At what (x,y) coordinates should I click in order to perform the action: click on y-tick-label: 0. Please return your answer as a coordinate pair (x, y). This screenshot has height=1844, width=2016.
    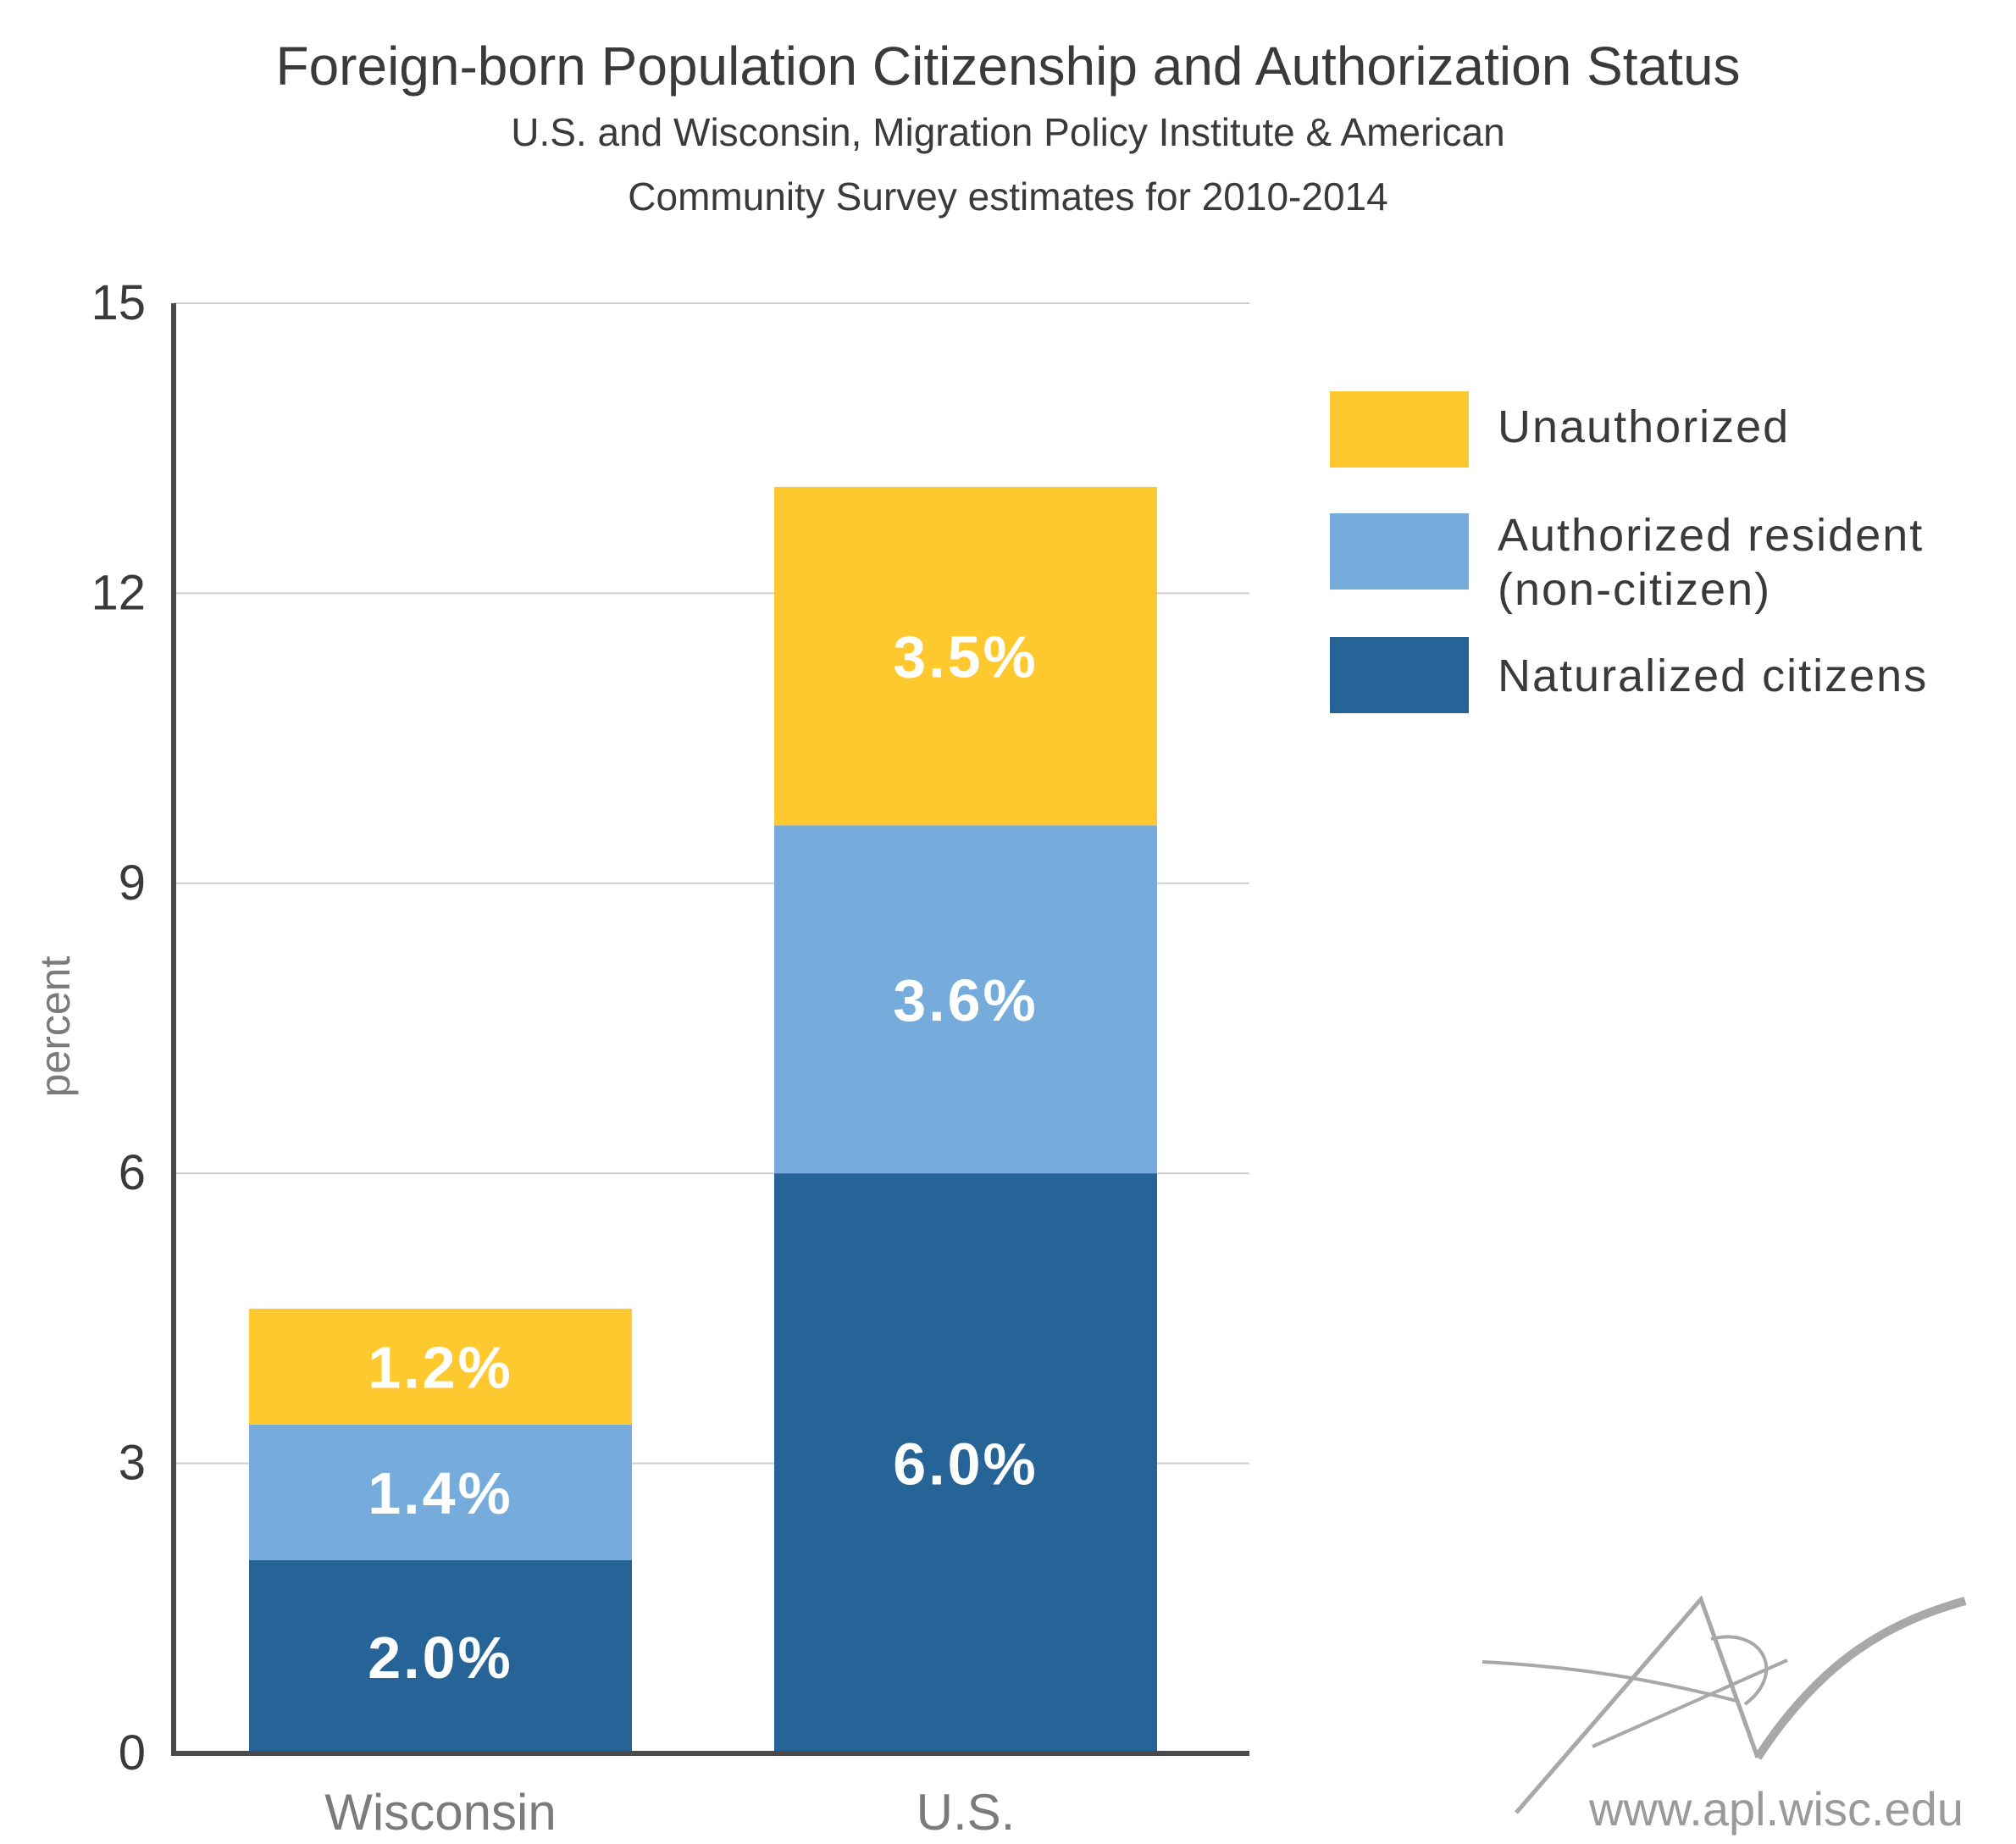
    Looking at the image, I should click on (132, 1752).